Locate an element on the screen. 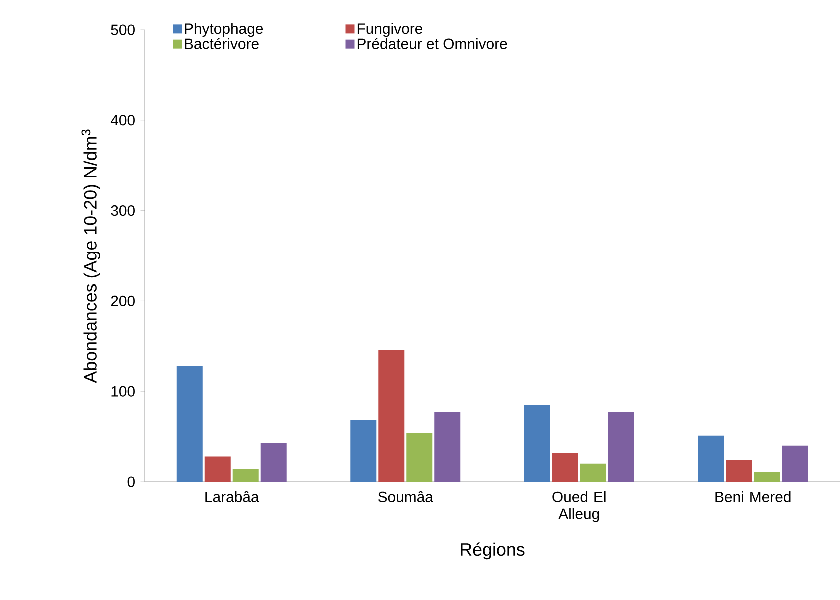 Image resolution: width=840 pixels, height=600 pixels. y-tick-label: 300 is located at coordinates (123, 211).